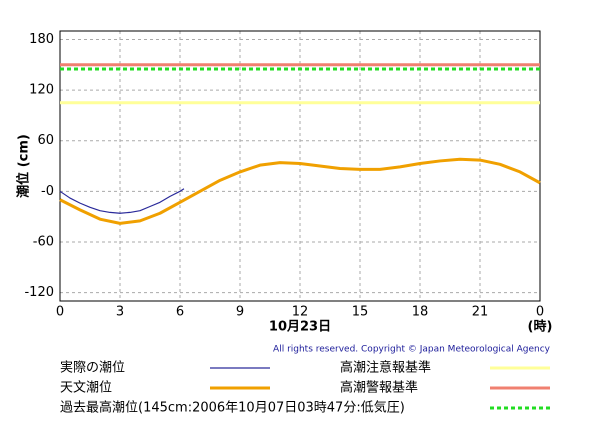 The image size is (600, 444). I want to click on y-tick-label: -60, so click(43, 241).